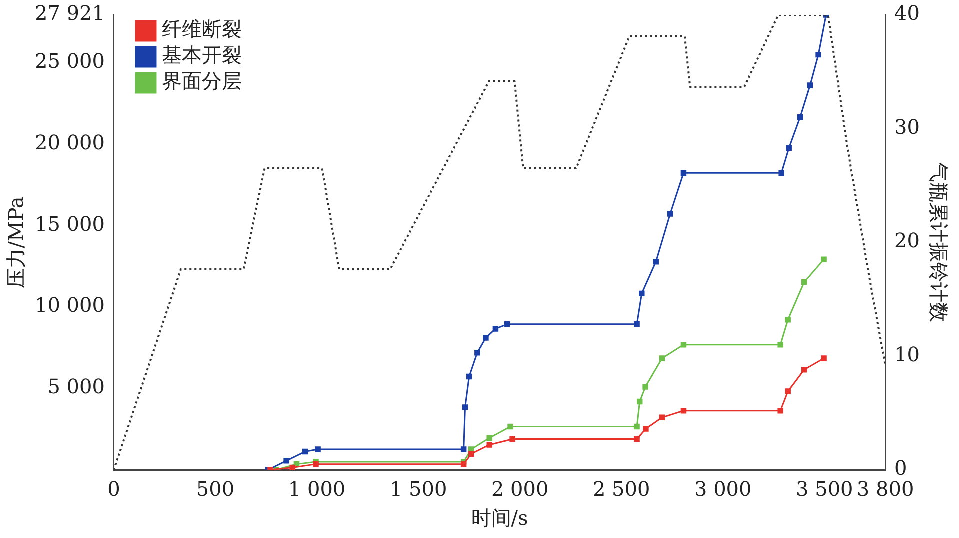  I want to click on x-tick-label: 1 000, so click(317, 489).